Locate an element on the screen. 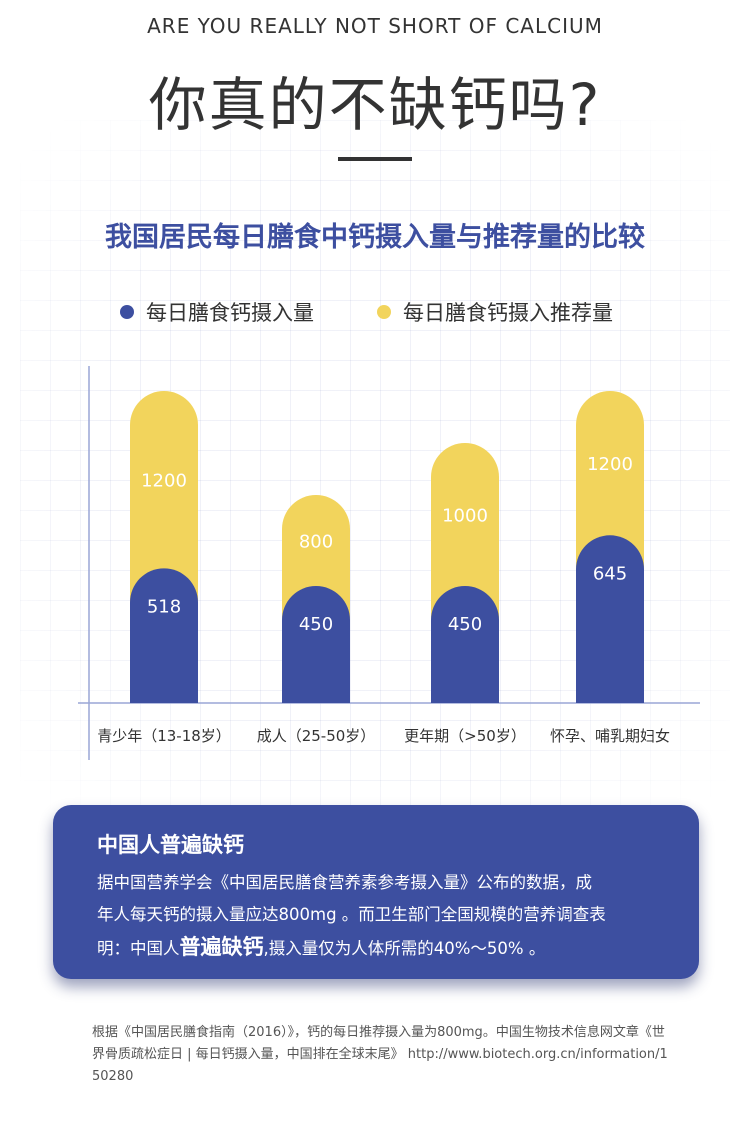 This screenshot has width=750, height=1126. callout-line-2: 年人每天钙的摄入量应达800mg 。而卫生部门全国规模的营养调查表 is located at coordinates (351, 914).